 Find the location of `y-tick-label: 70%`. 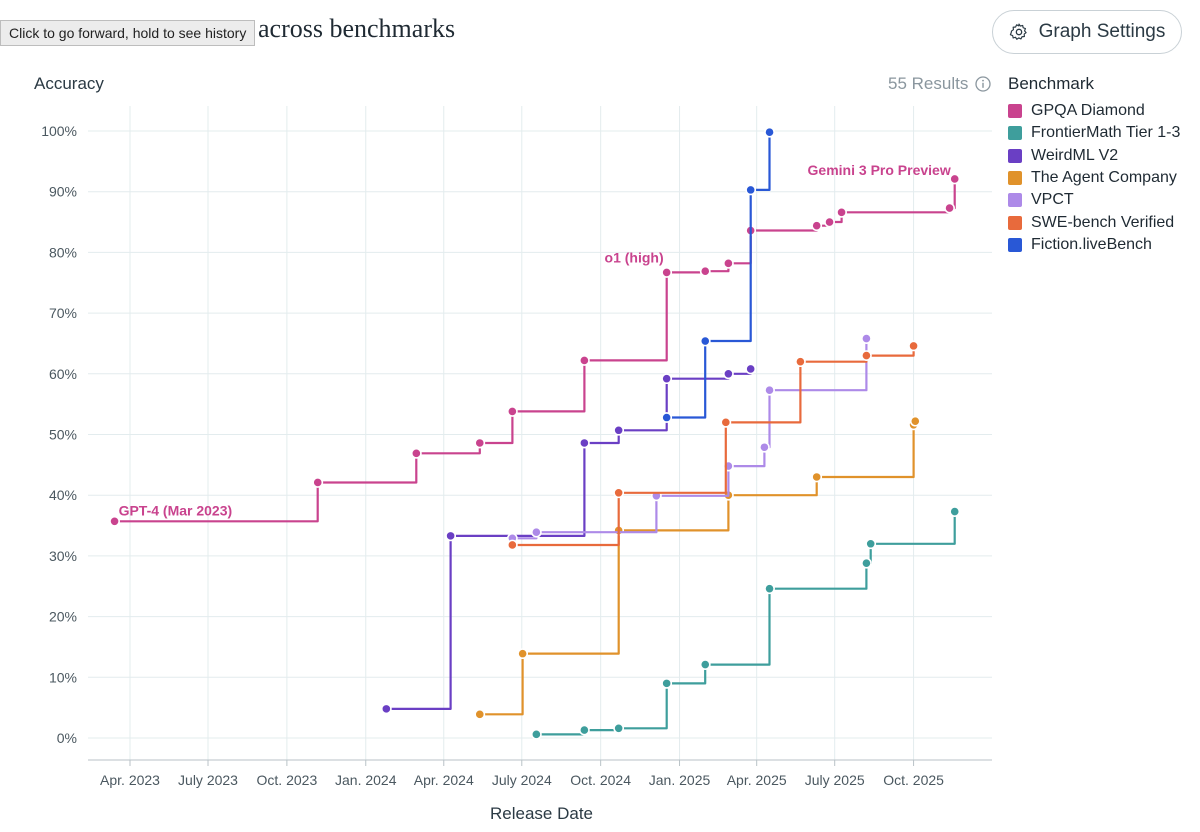

y-tick-label: 70% is located at coordinates (63, 313).